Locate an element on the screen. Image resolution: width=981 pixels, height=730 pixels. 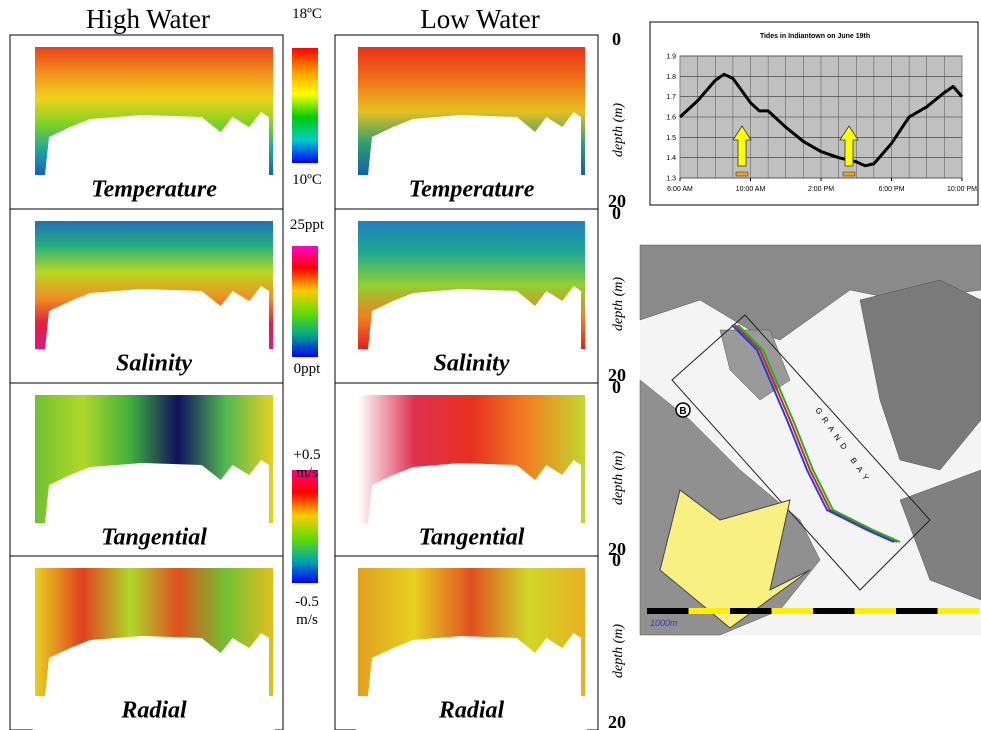
colorbar-bottom-label: 0ppt is located at coordinates (308, 369).